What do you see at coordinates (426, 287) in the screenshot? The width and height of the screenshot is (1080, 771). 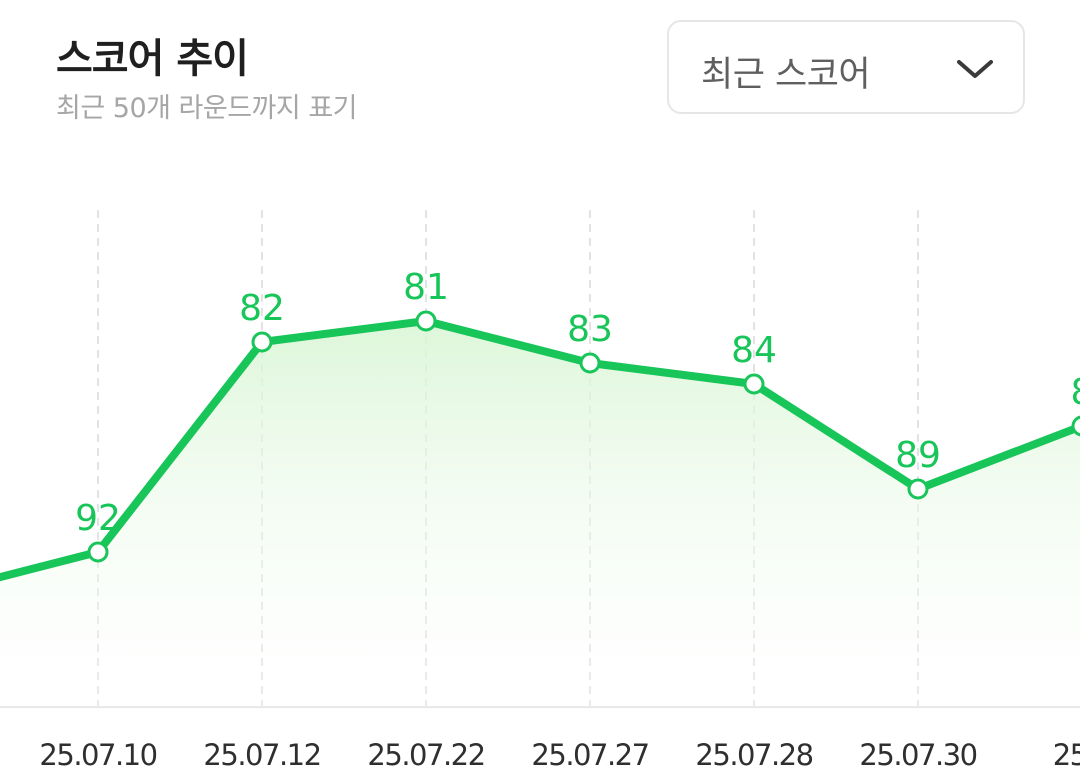 I see `data-label: 81` at bounding box center [426, 287].